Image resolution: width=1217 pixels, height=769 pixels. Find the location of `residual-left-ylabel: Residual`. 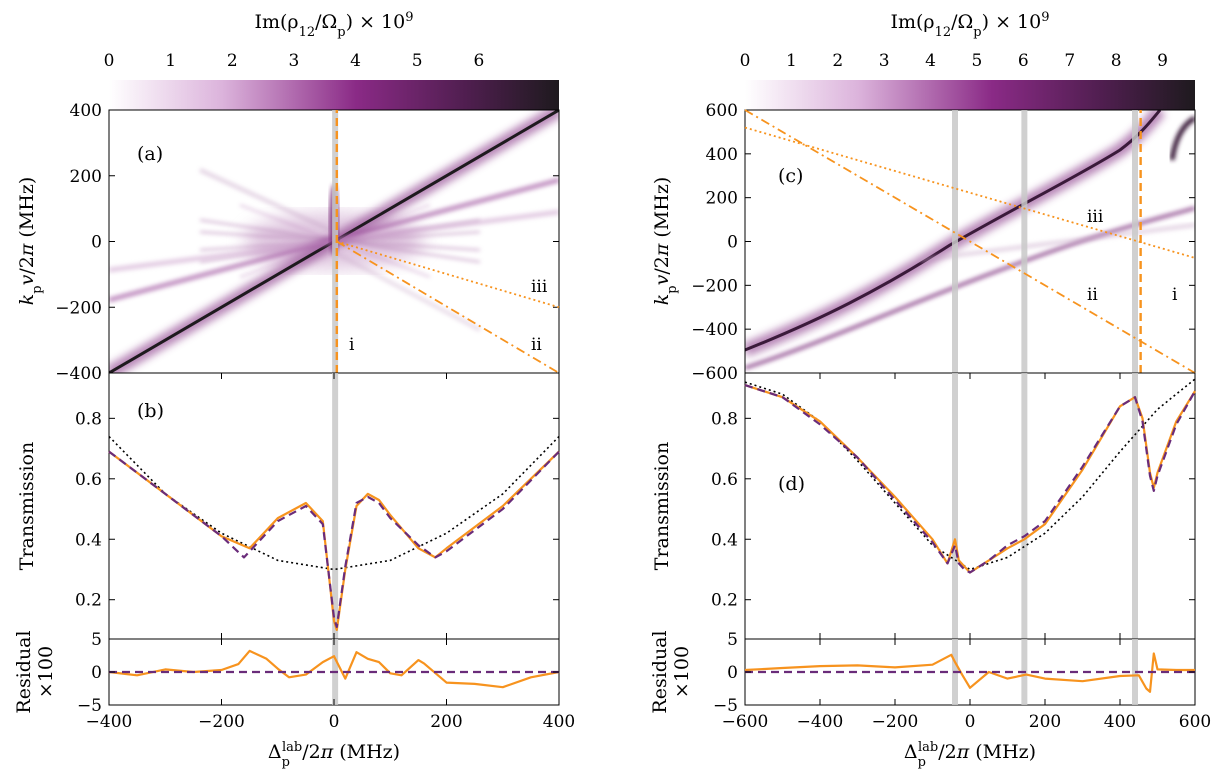

residual-left-ylabel: Residual is located at coordinates (24, 671).